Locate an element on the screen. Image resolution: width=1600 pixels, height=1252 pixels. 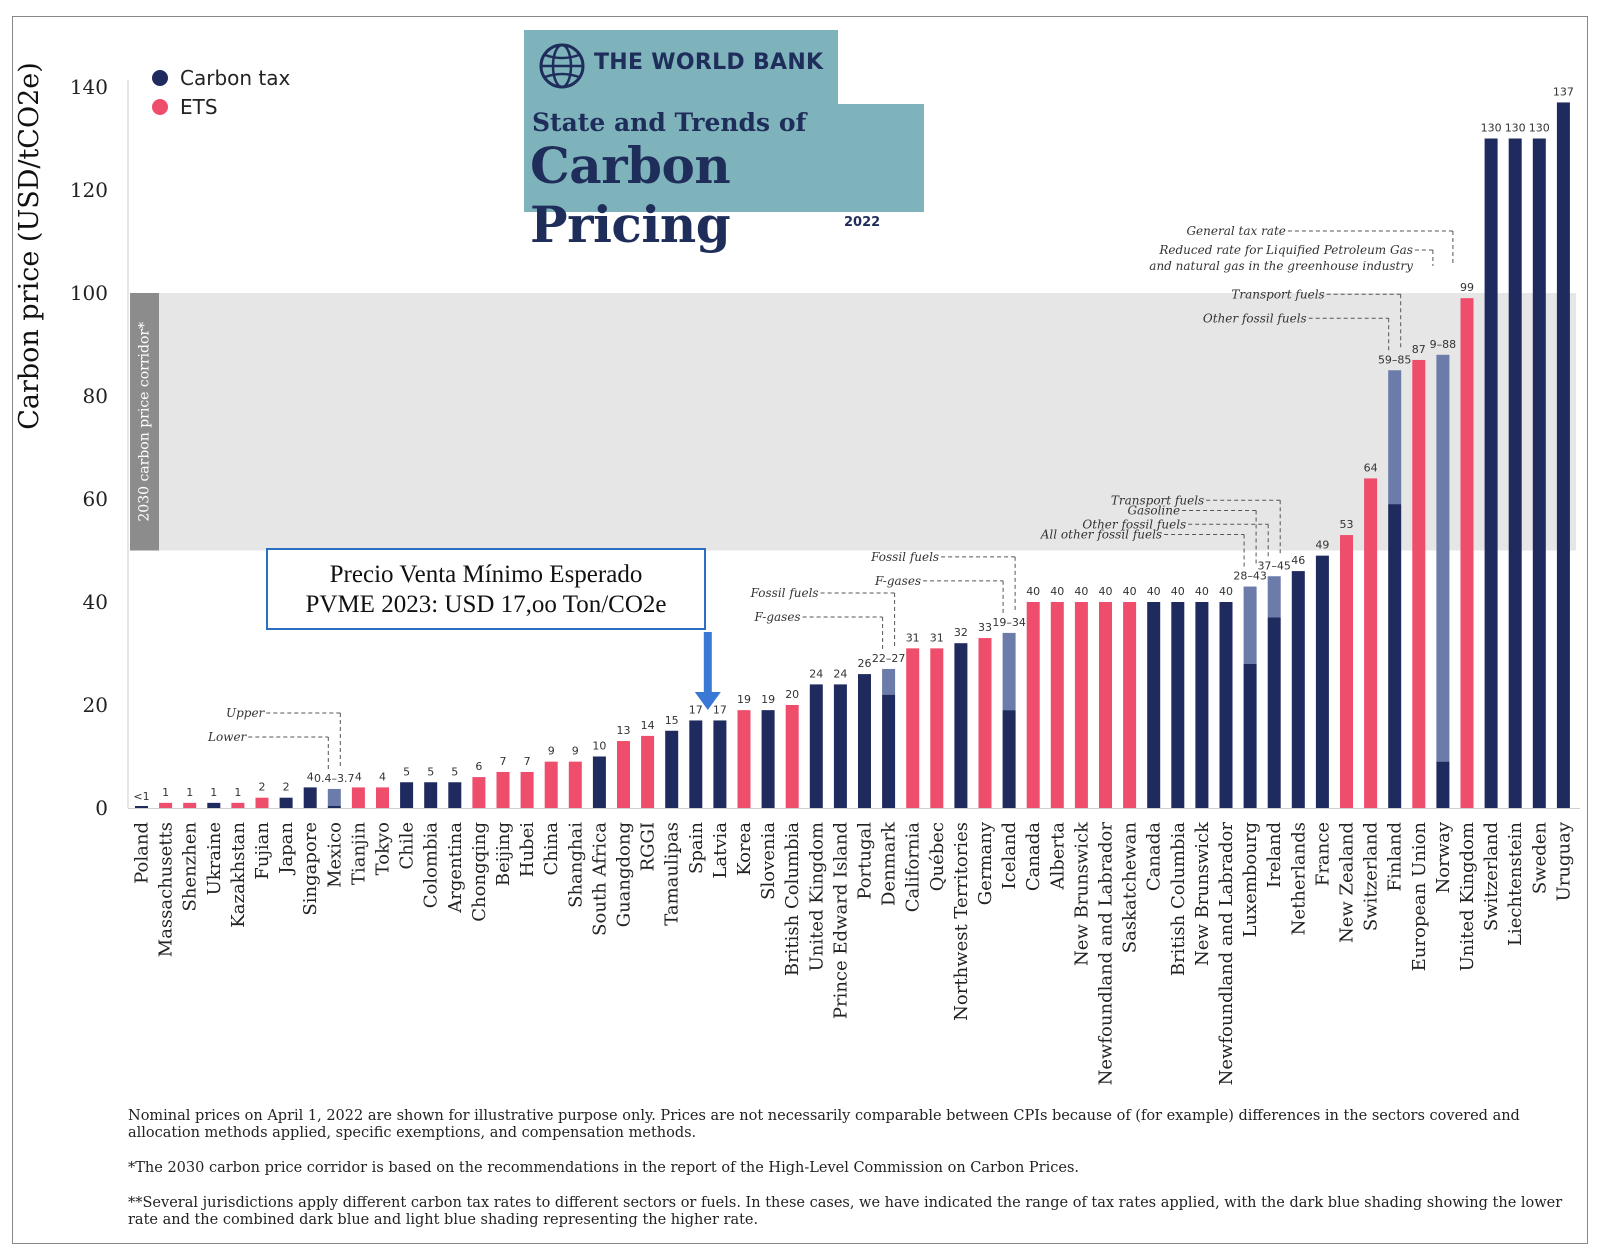
callout-line-2: PVME 2023: USD 17,oo Ton/CO2e is located at coordinates (486, 604).